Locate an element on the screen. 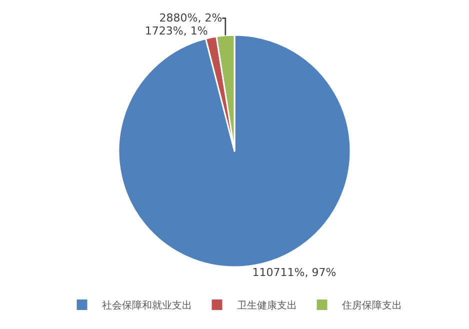 The width and height of the screenshot is (469, 329). data-label: 110711%, 97% is located at coordinates (294, 272).